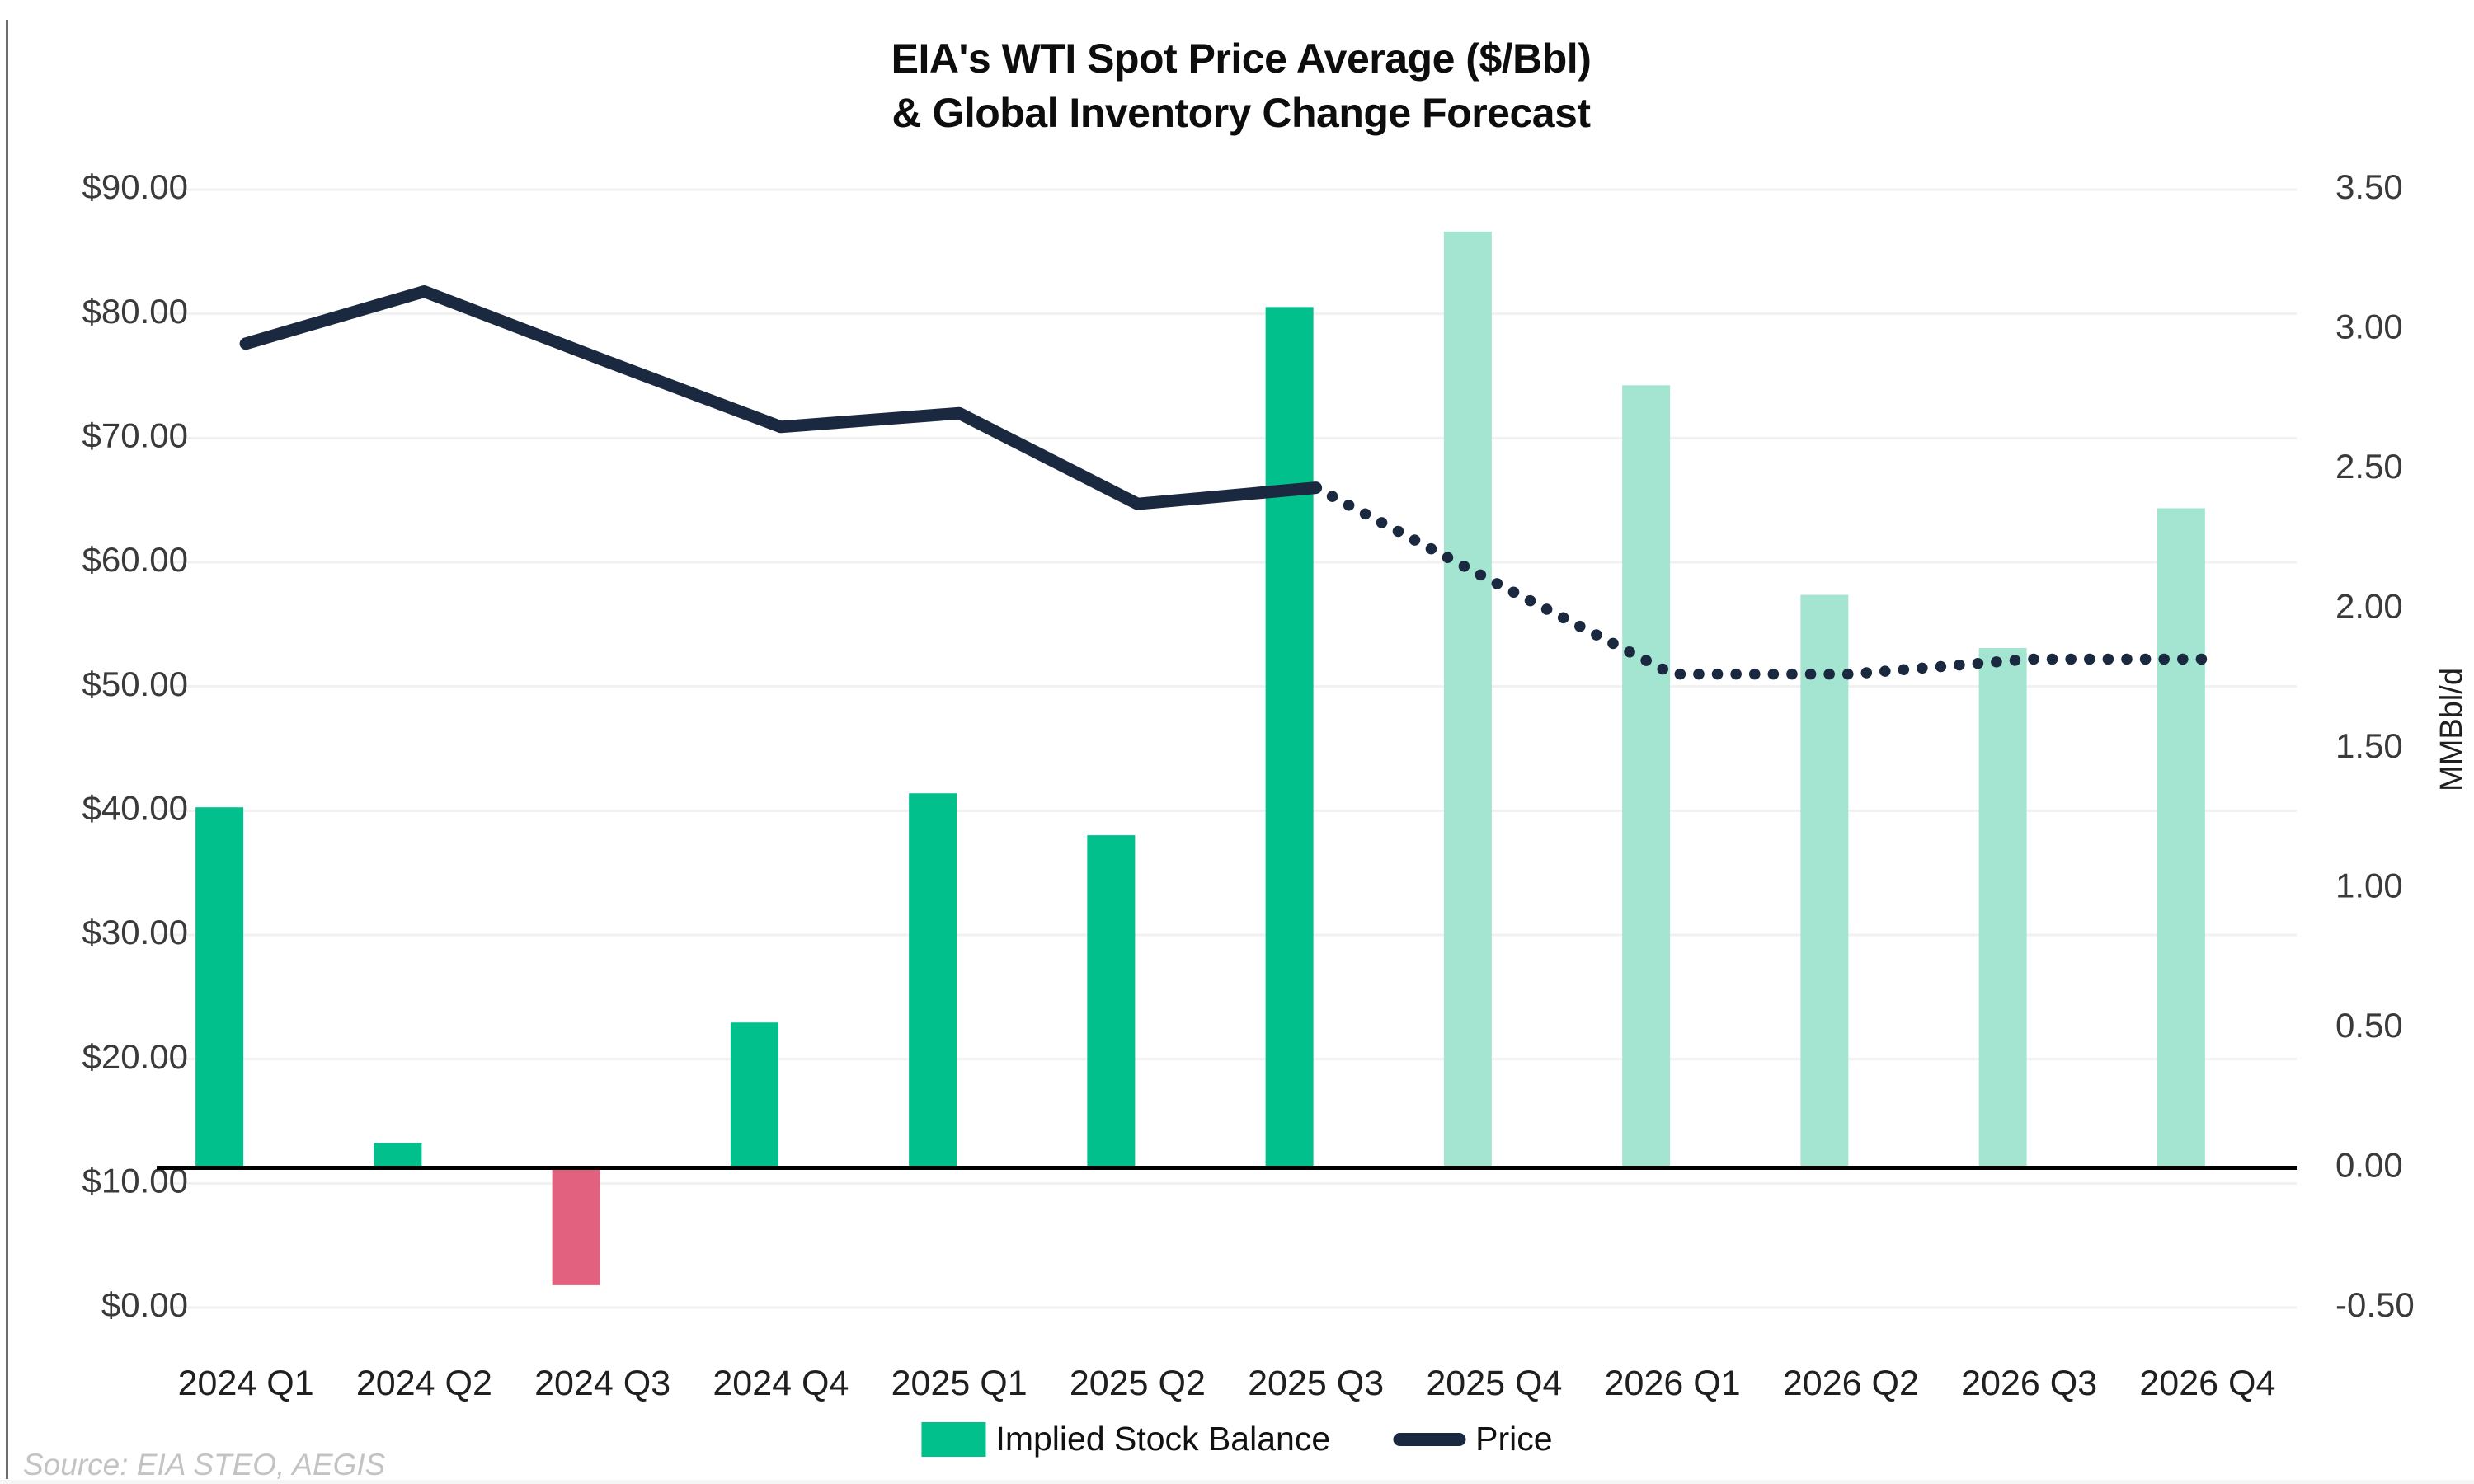  I want to click on bar-2026-Q1, so click(1646, 776).